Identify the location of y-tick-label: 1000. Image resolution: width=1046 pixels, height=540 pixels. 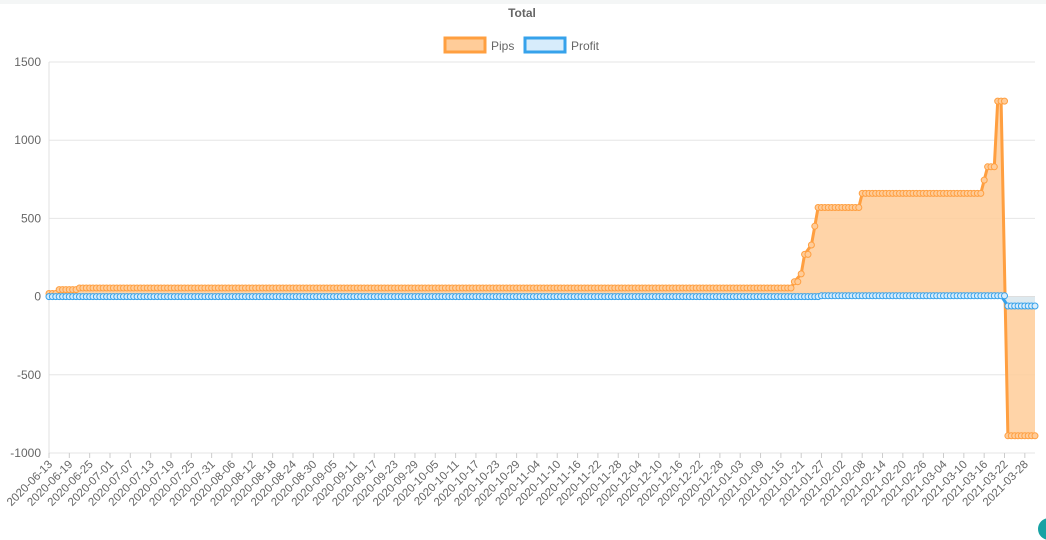
(27, 140).